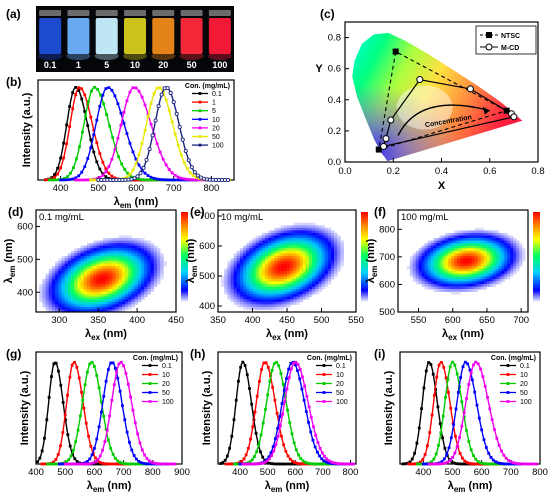 This screenshot has height=495, width=556. I want to click on x-tick-label: 0.0, so click(344, 171).